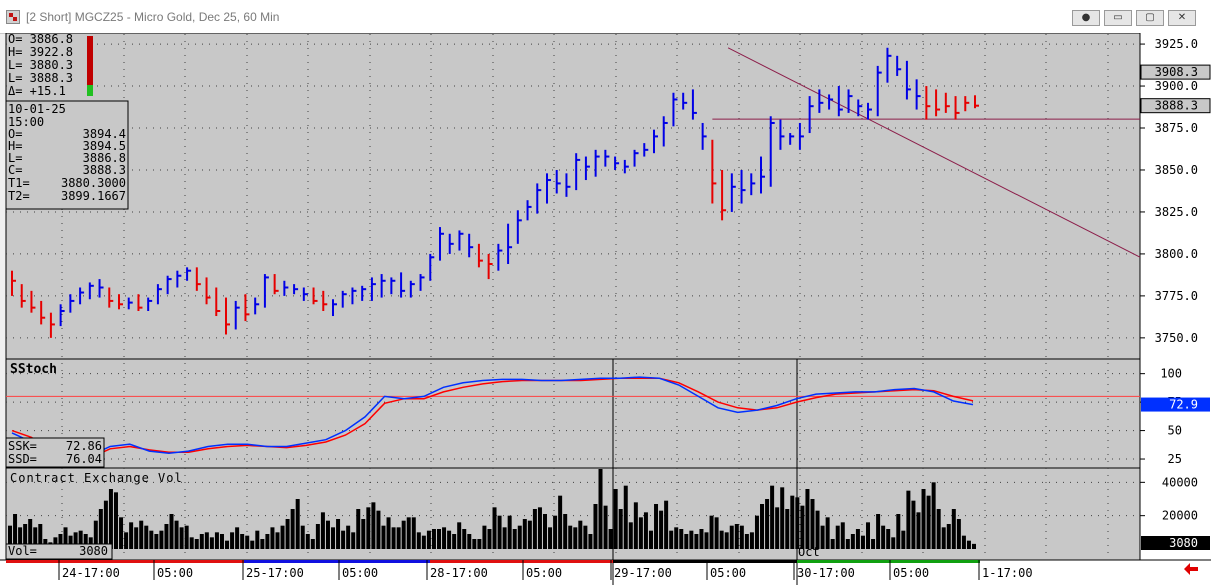 This screenshot has height=585, width=1211. I want to click on level-price-tag-text: 3908.3, so click(1176, 72).